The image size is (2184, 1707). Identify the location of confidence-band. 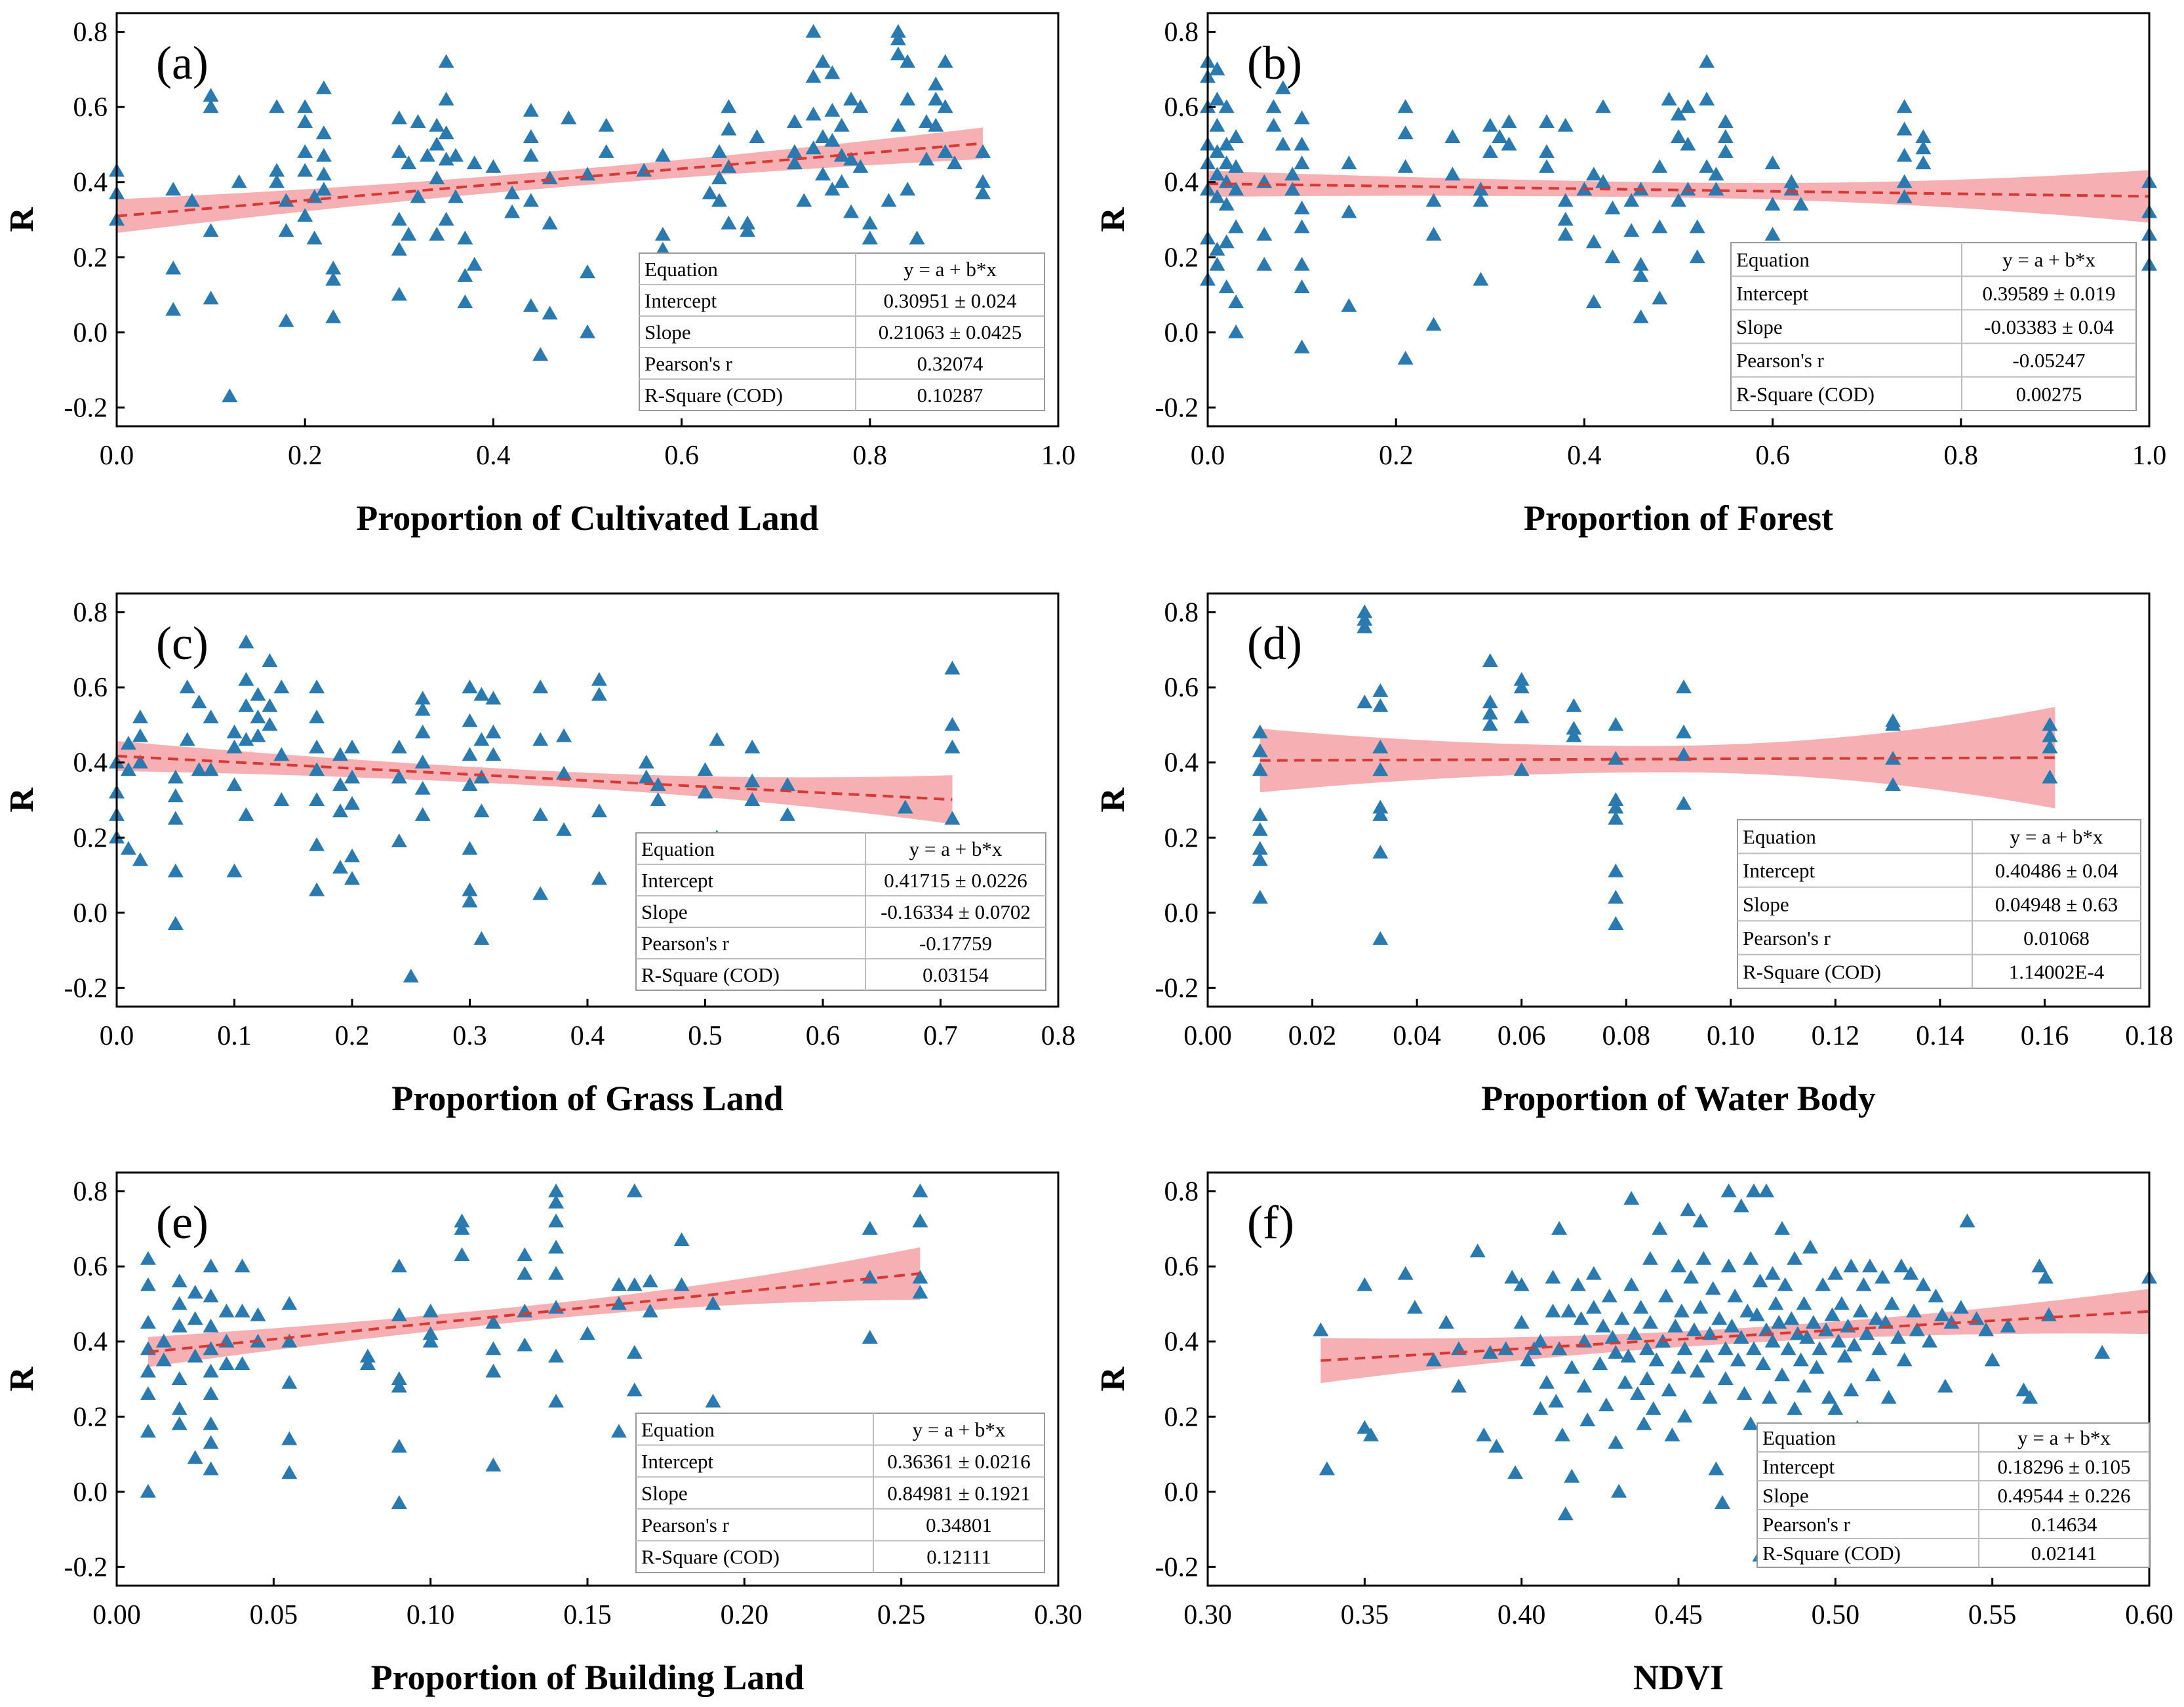
(534, 1307).